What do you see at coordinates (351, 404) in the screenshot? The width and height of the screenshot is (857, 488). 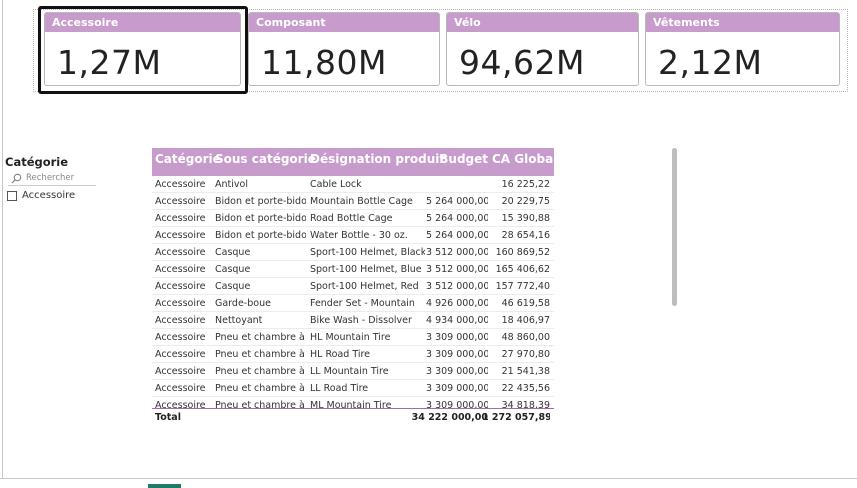 I see `table-cell: ML Mountain Tire` at bounding box center [351, 404].